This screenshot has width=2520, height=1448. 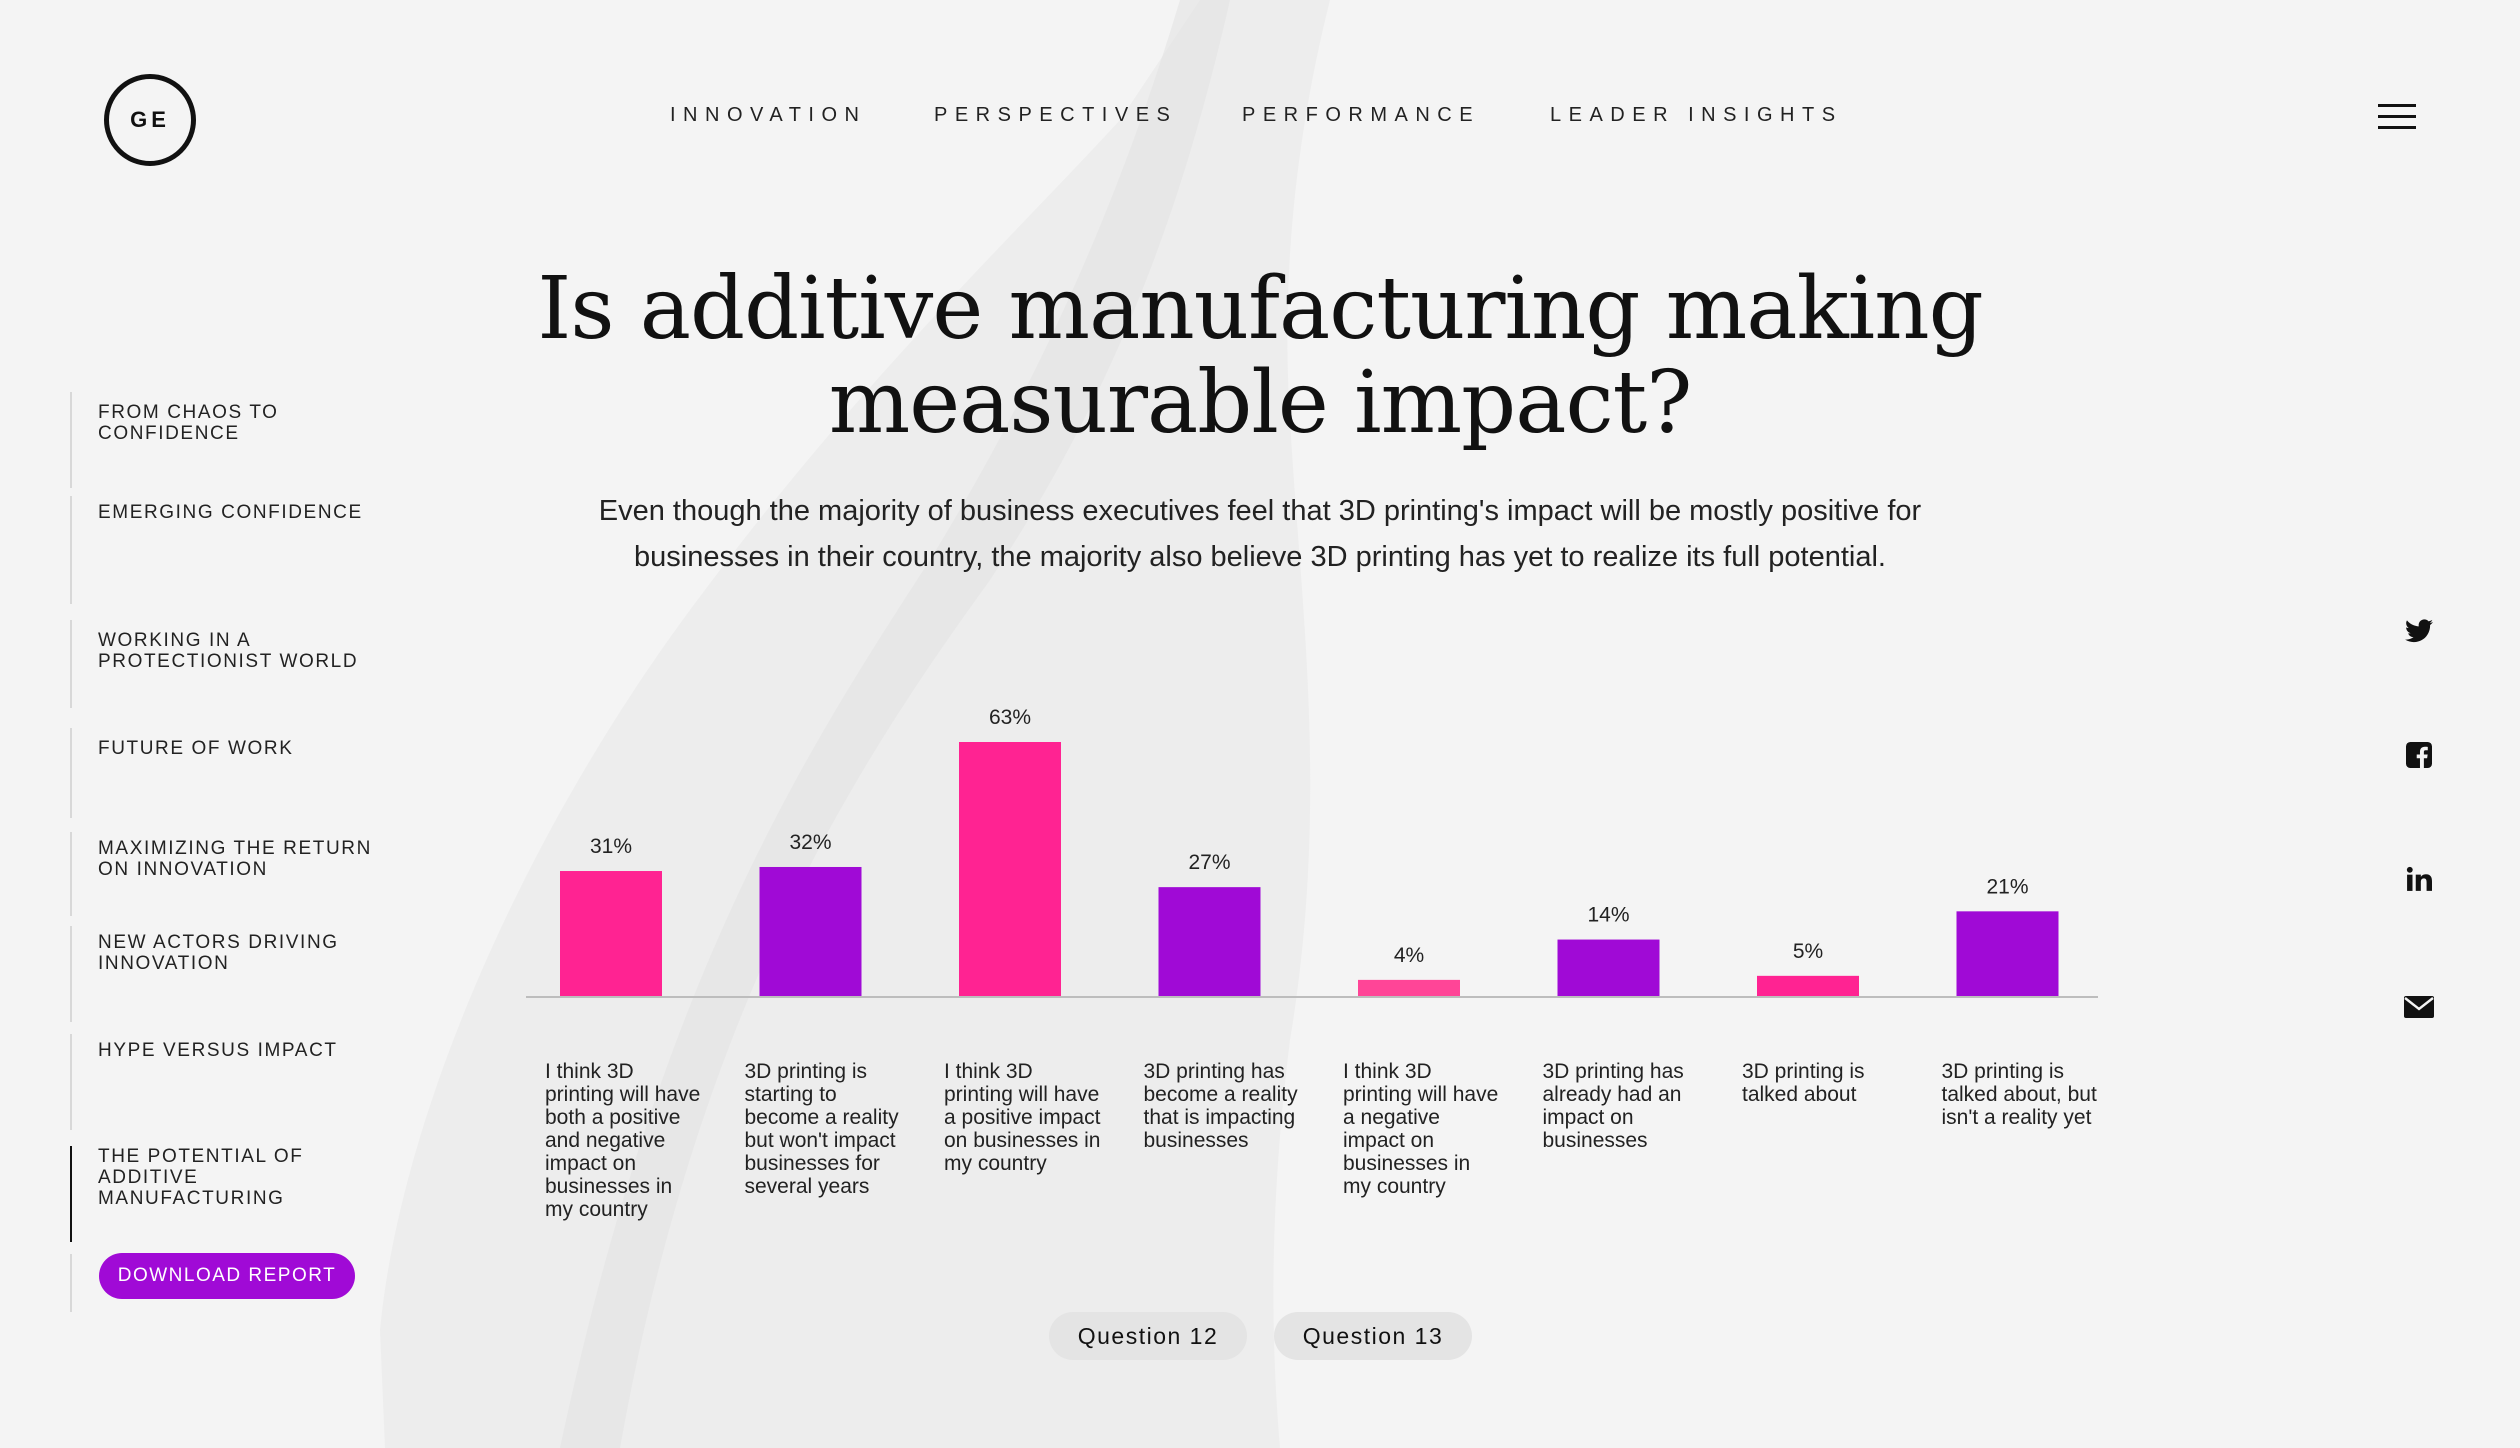 I want to click on nav-perspectives: PERSPECTIVES, so click(x=1056, y=115).